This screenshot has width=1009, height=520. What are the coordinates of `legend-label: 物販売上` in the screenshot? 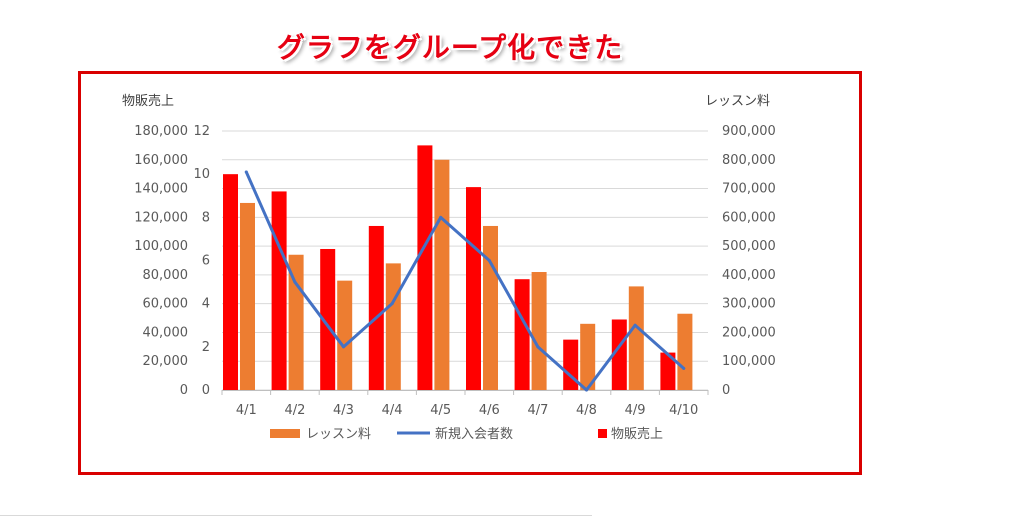 It's located at (637, 434).